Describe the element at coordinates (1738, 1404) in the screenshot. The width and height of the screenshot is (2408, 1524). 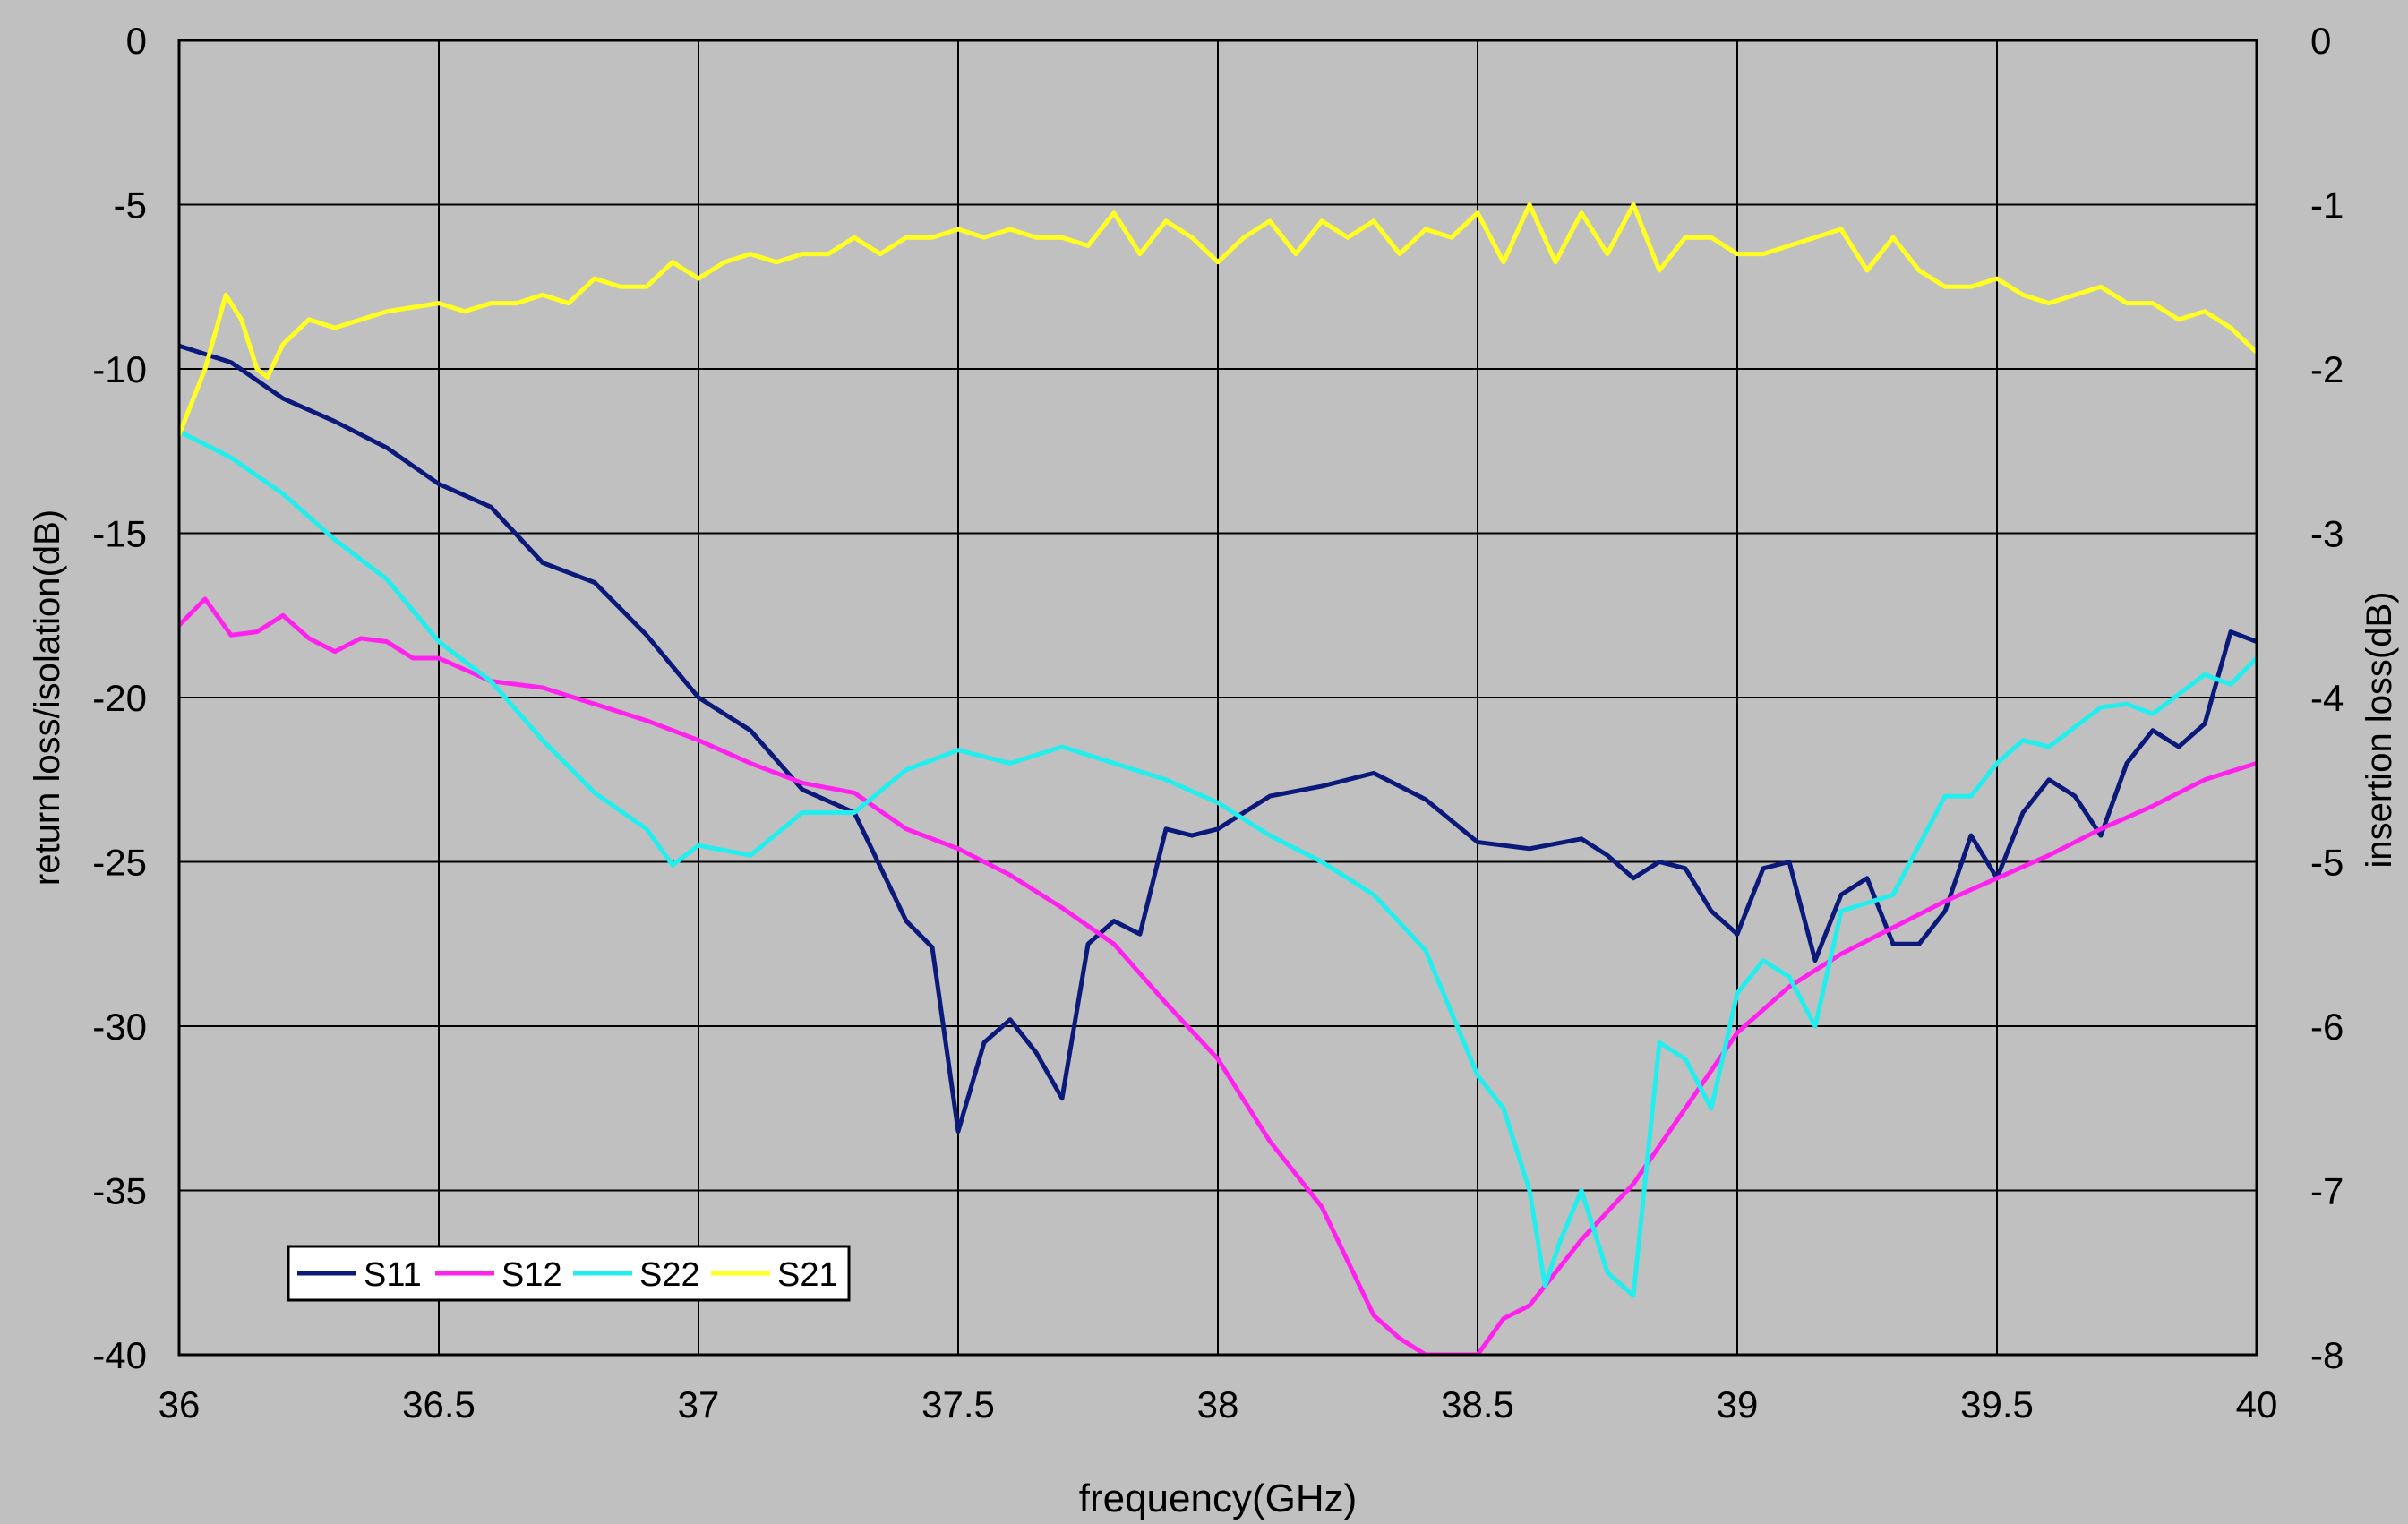
I see `x-tick-label: 39` at that location.